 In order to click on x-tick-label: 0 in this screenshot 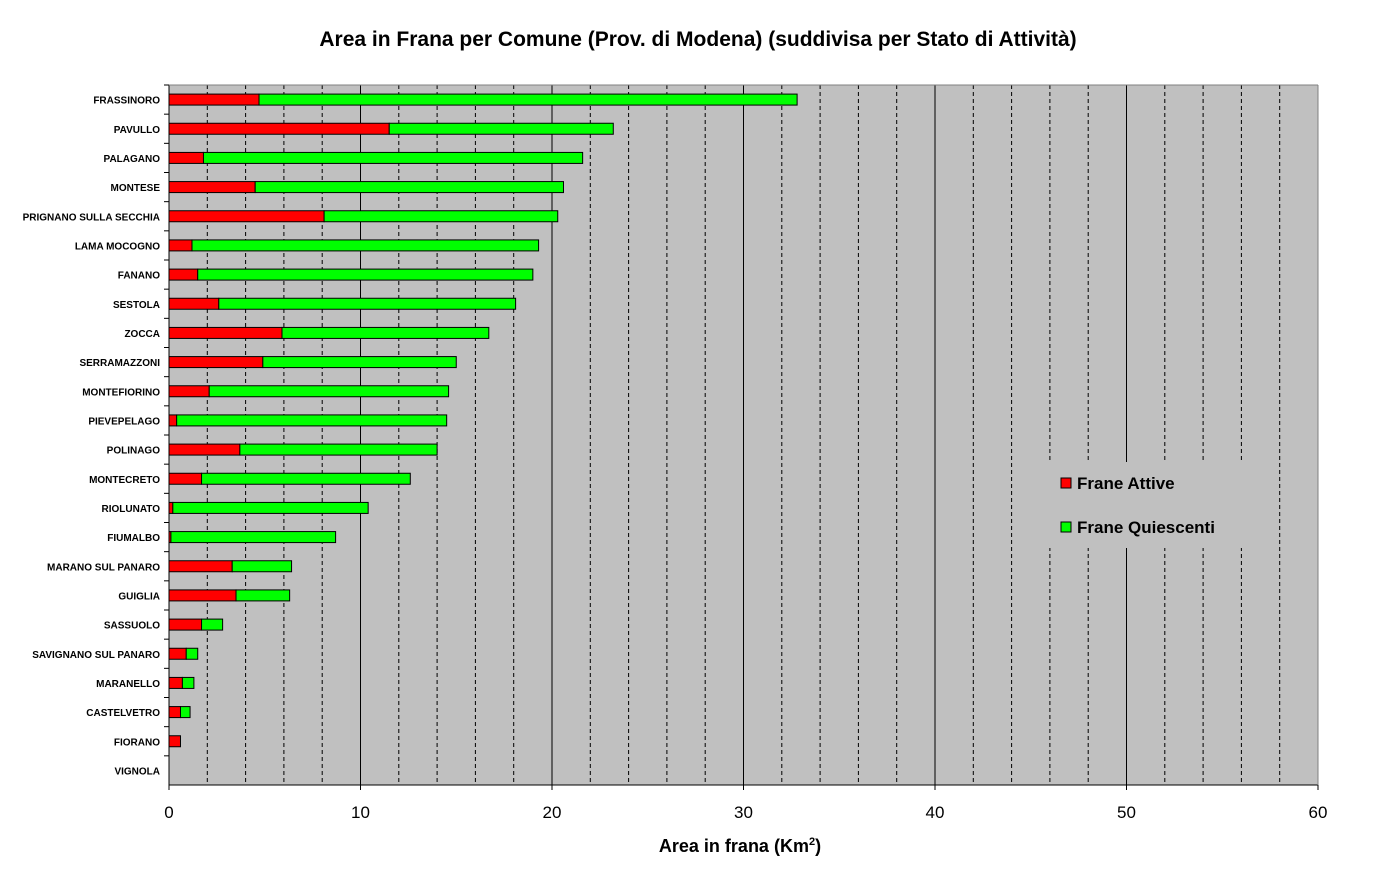, I will do `click(168, 812)`.